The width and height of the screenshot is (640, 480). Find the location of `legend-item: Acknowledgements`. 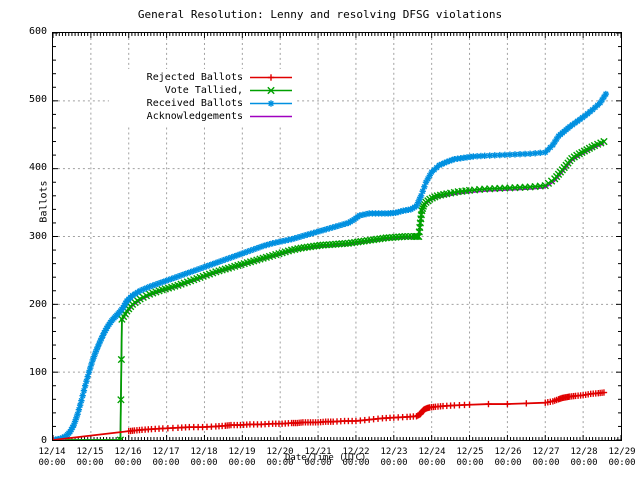

legend-item: Acknowledgements is located at coordinates (202, 116).